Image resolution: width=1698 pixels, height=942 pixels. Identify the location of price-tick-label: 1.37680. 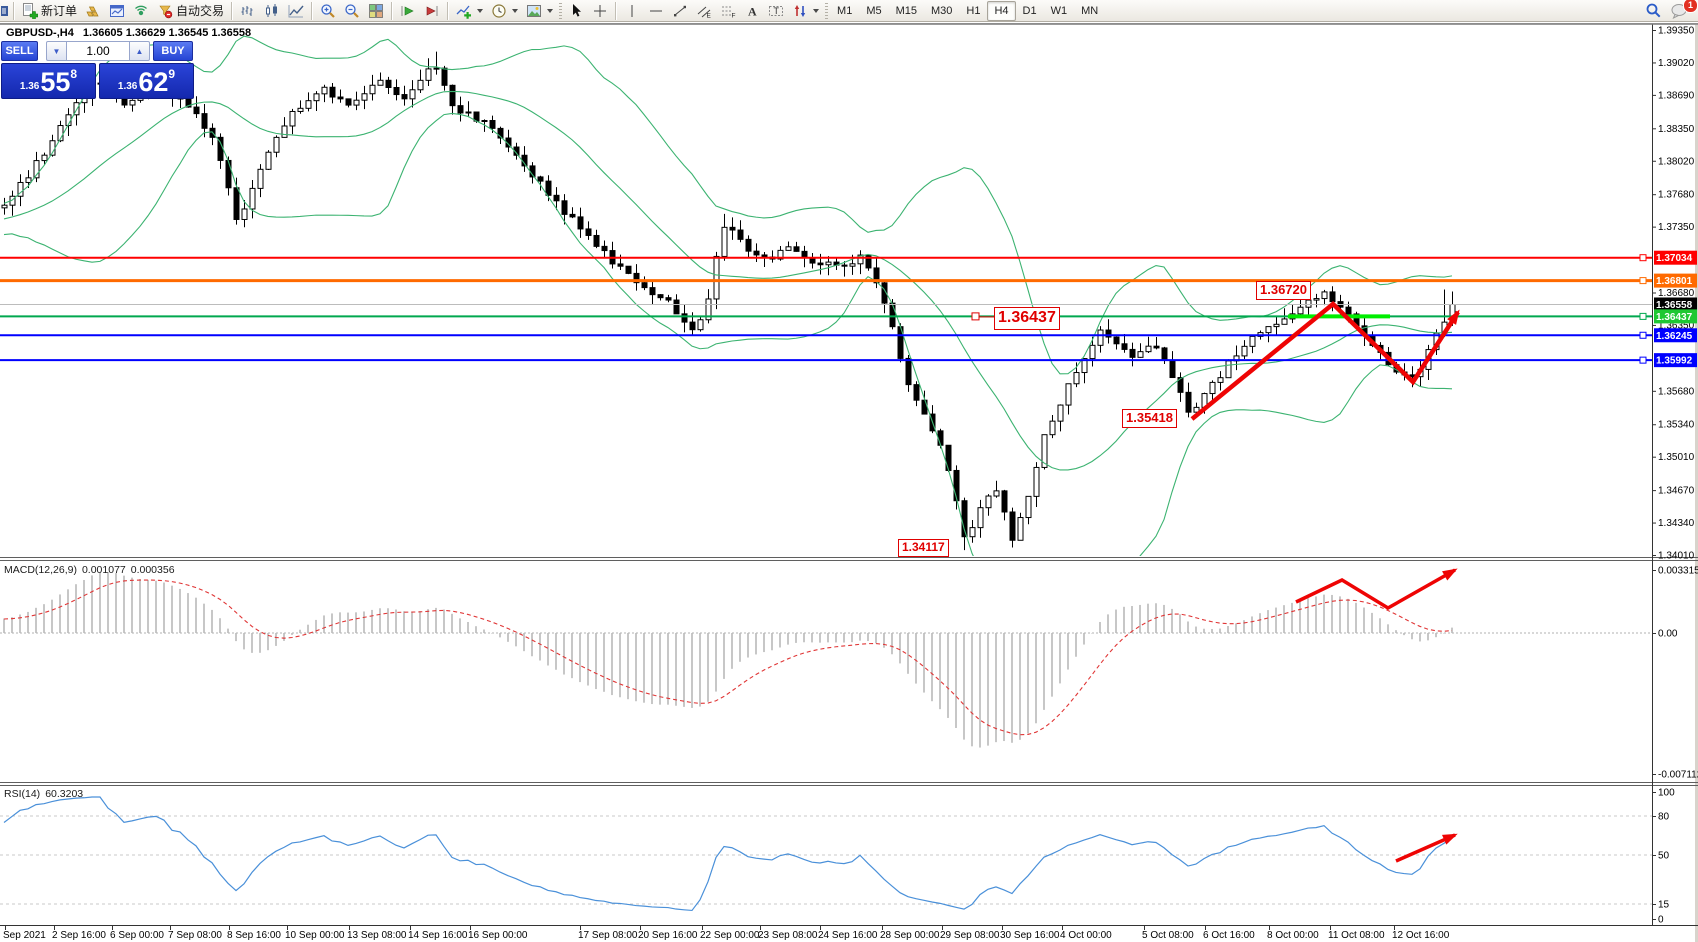
(1676, 195).